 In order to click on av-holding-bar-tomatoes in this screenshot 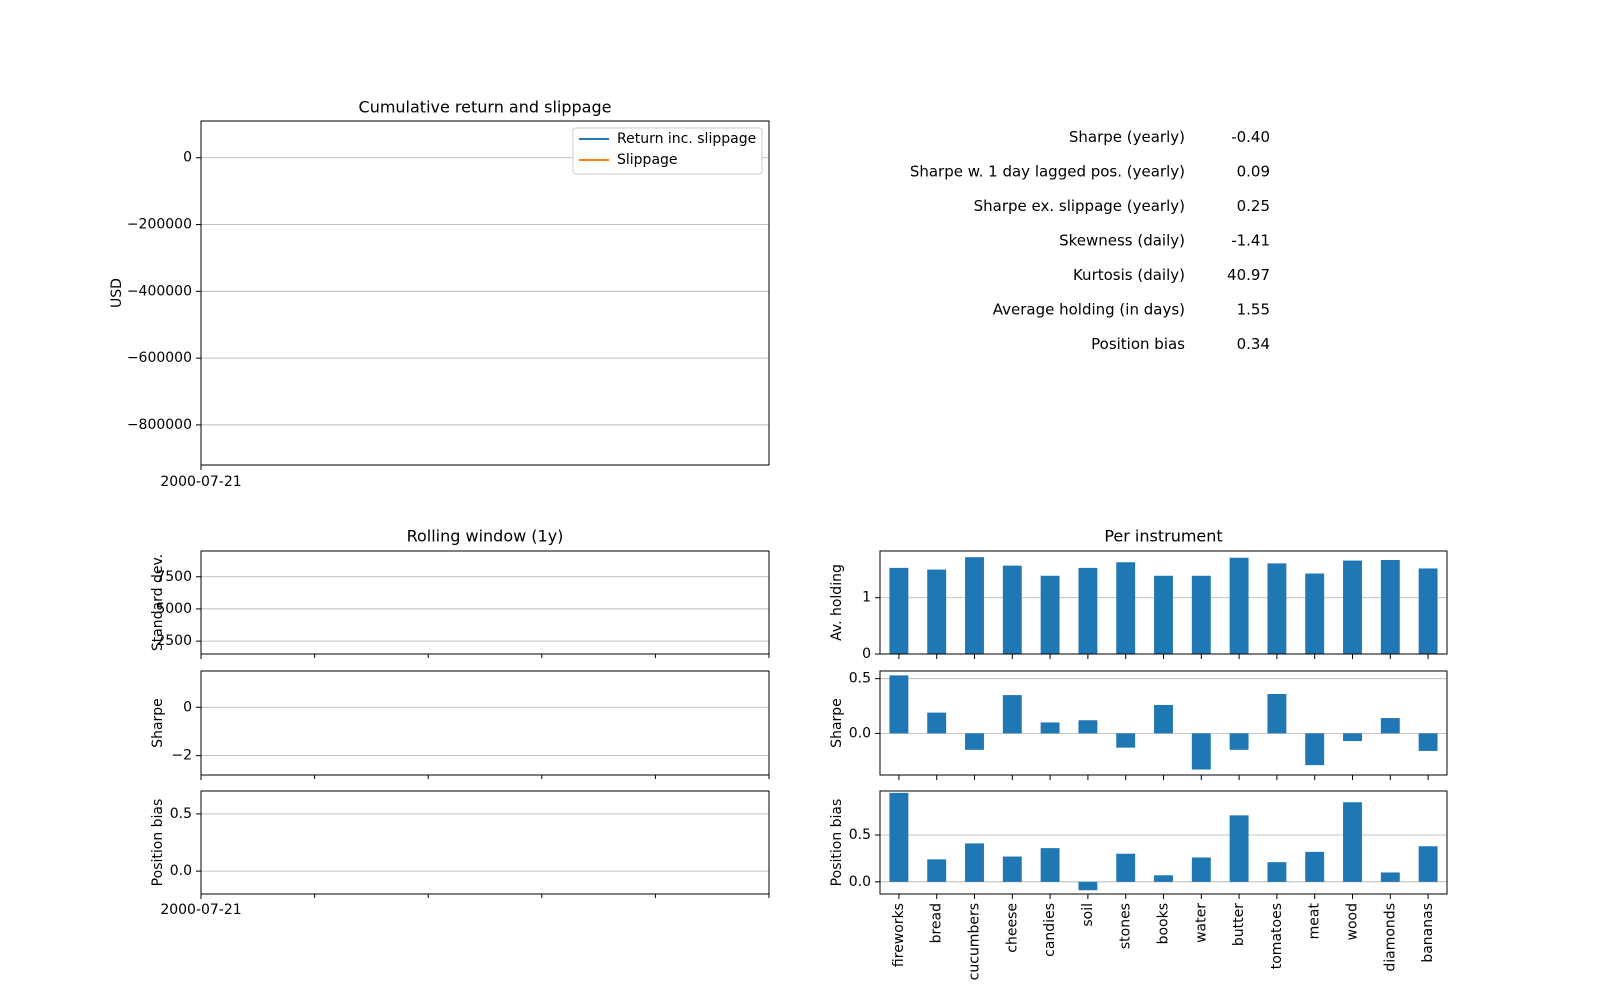, I will do `click(1277, 608)`.